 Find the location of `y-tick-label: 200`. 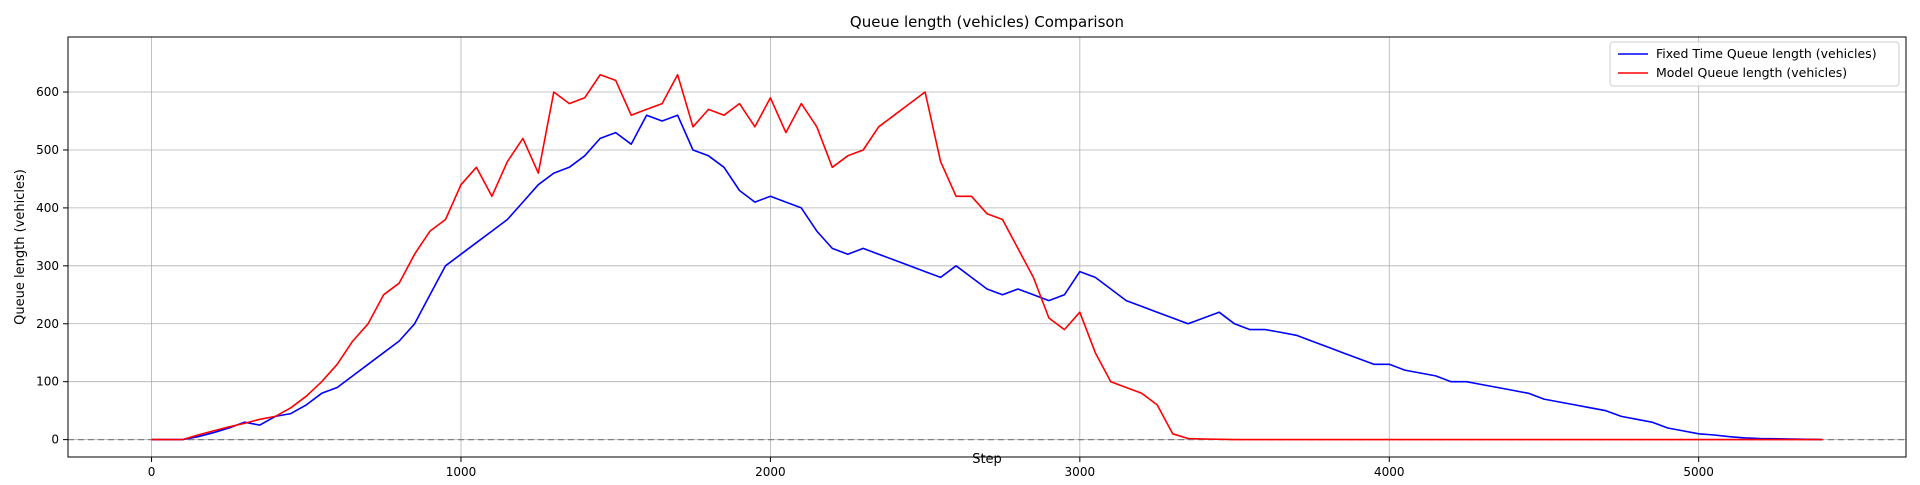

y-tick-label: 200 is located at coordinates (47, 324).